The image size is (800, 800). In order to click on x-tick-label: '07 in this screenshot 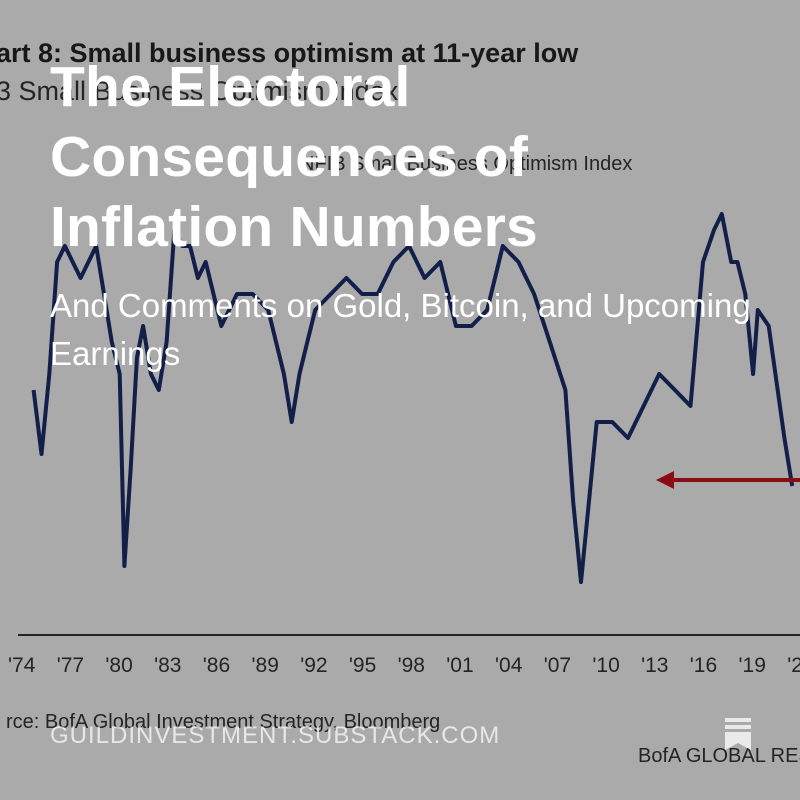, I will do `click(557, 665)`.